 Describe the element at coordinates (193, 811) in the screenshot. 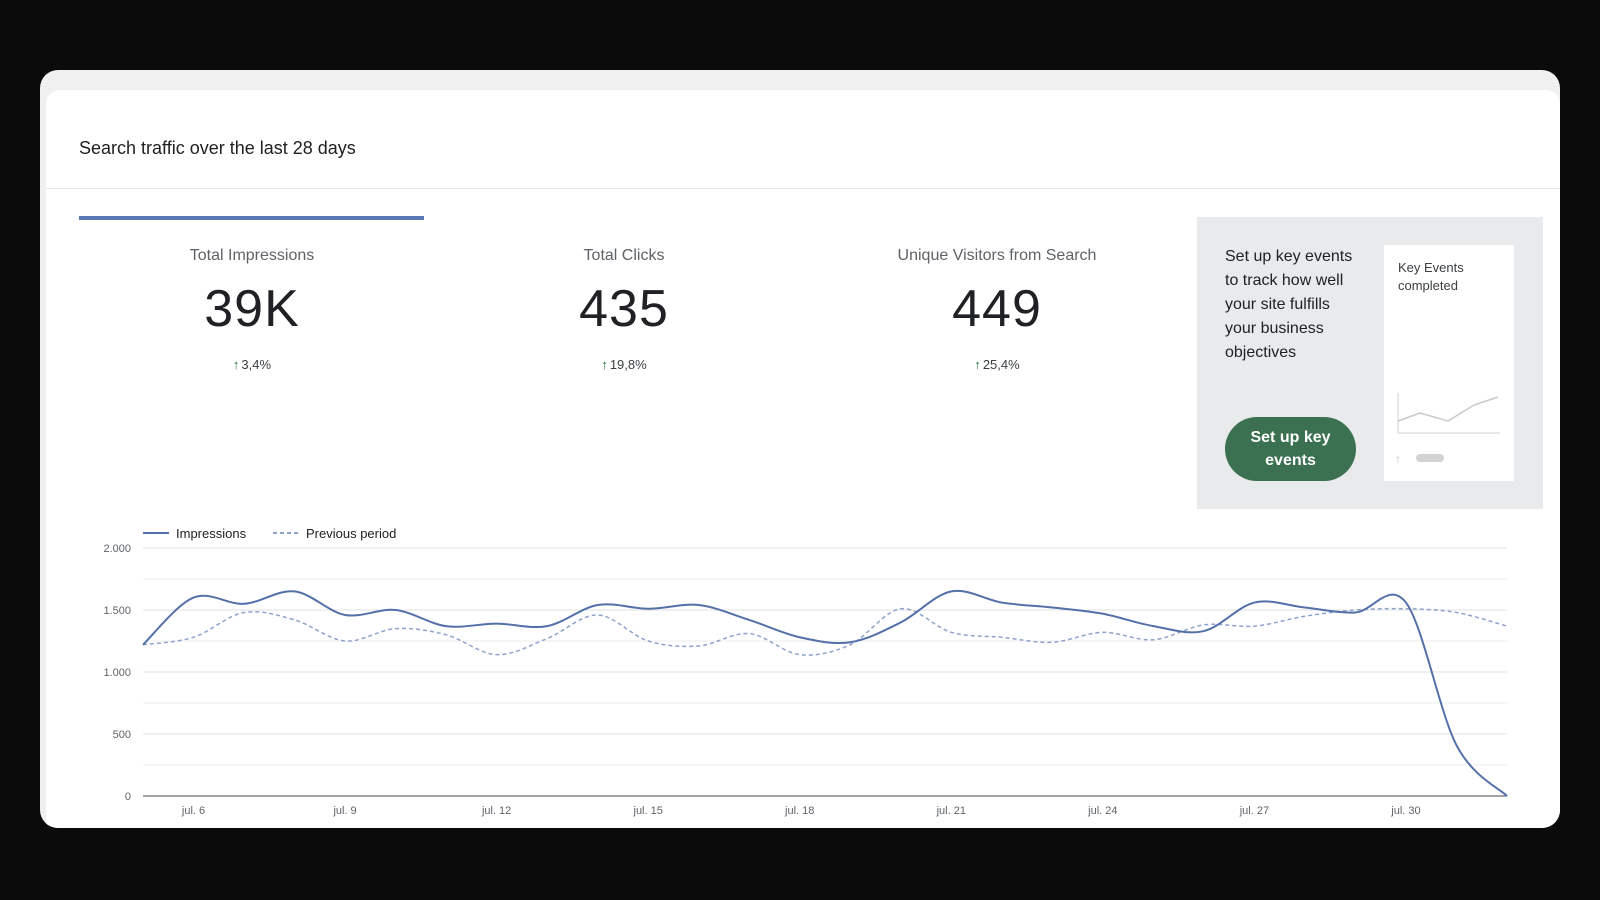

I see `x-tick-label: jul. 6` at that location.